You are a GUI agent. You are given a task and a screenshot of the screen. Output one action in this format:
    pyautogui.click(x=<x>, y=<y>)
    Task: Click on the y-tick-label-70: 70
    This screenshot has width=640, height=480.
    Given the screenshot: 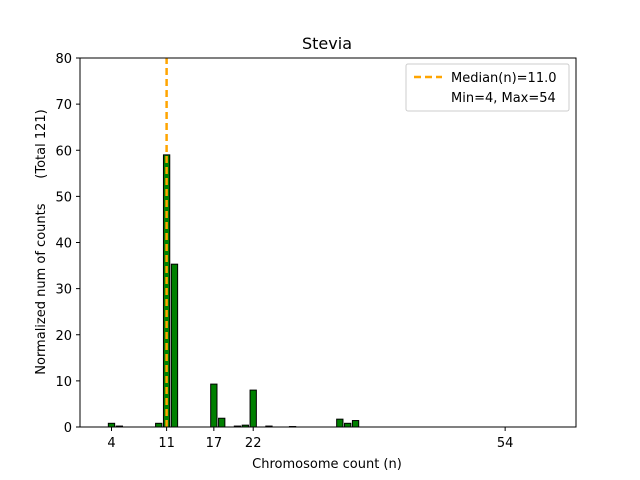 What is the action you would take?
    pyautogui.click(x=63, y=105)
    